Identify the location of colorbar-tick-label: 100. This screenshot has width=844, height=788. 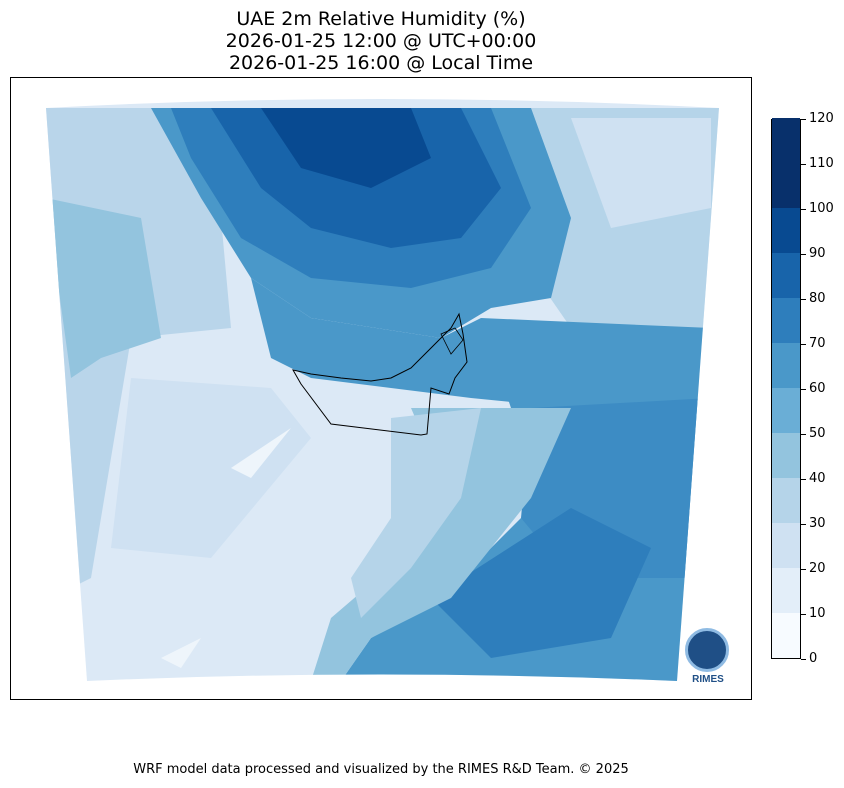
(821, 208).